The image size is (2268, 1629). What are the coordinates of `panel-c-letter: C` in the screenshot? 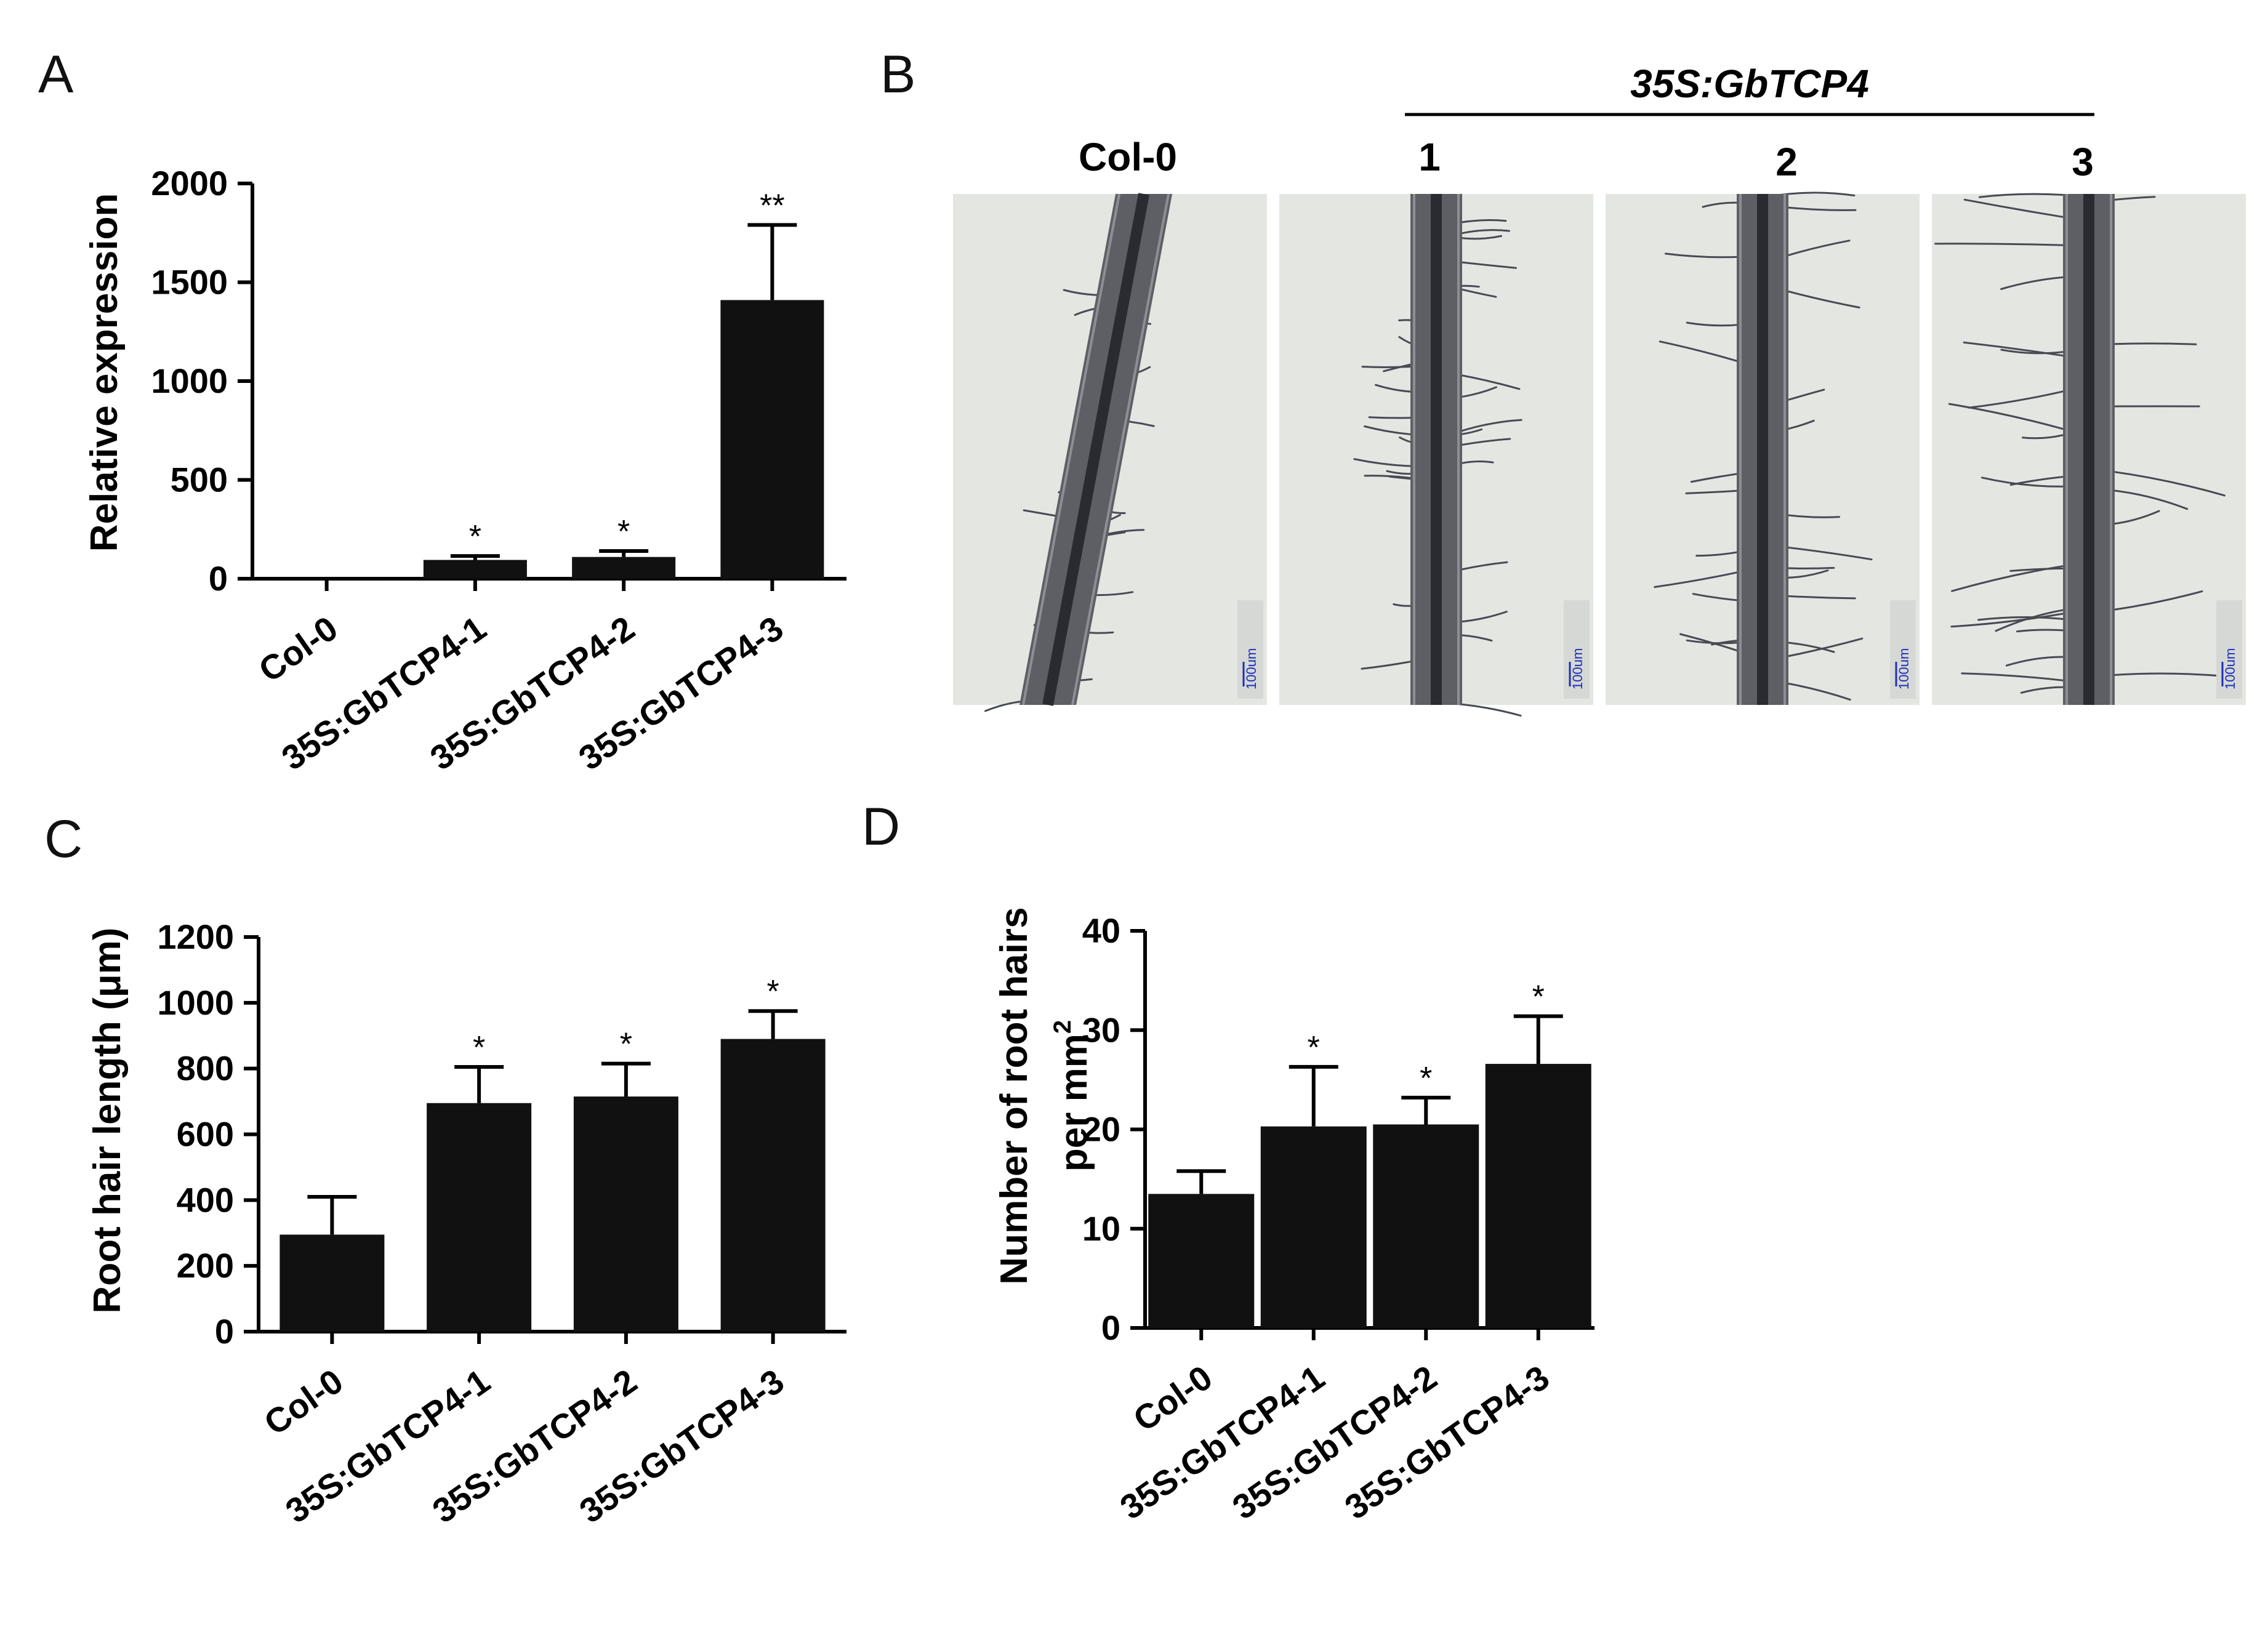 It's located at (63, 839).